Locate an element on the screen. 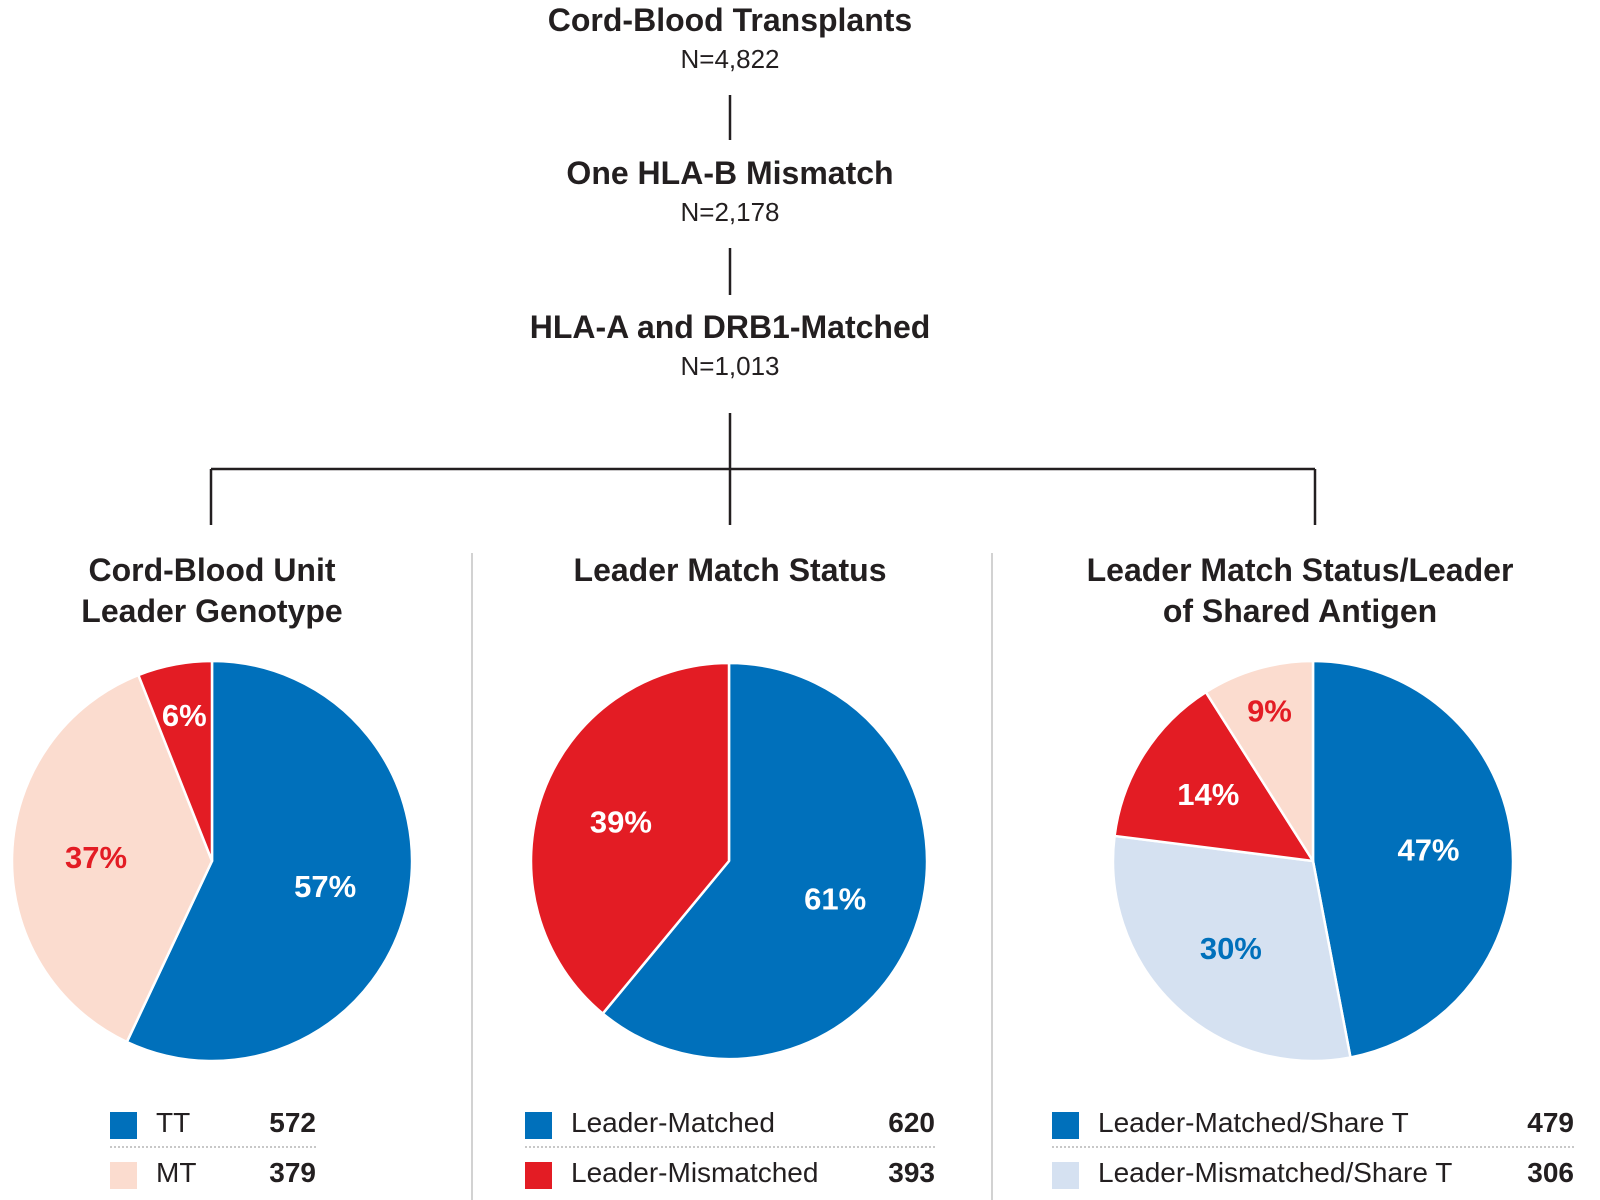 The image size is (1600, 1200). legend-label: Leader-Mismatched/Share T is located at coordinates (1275, 1172).